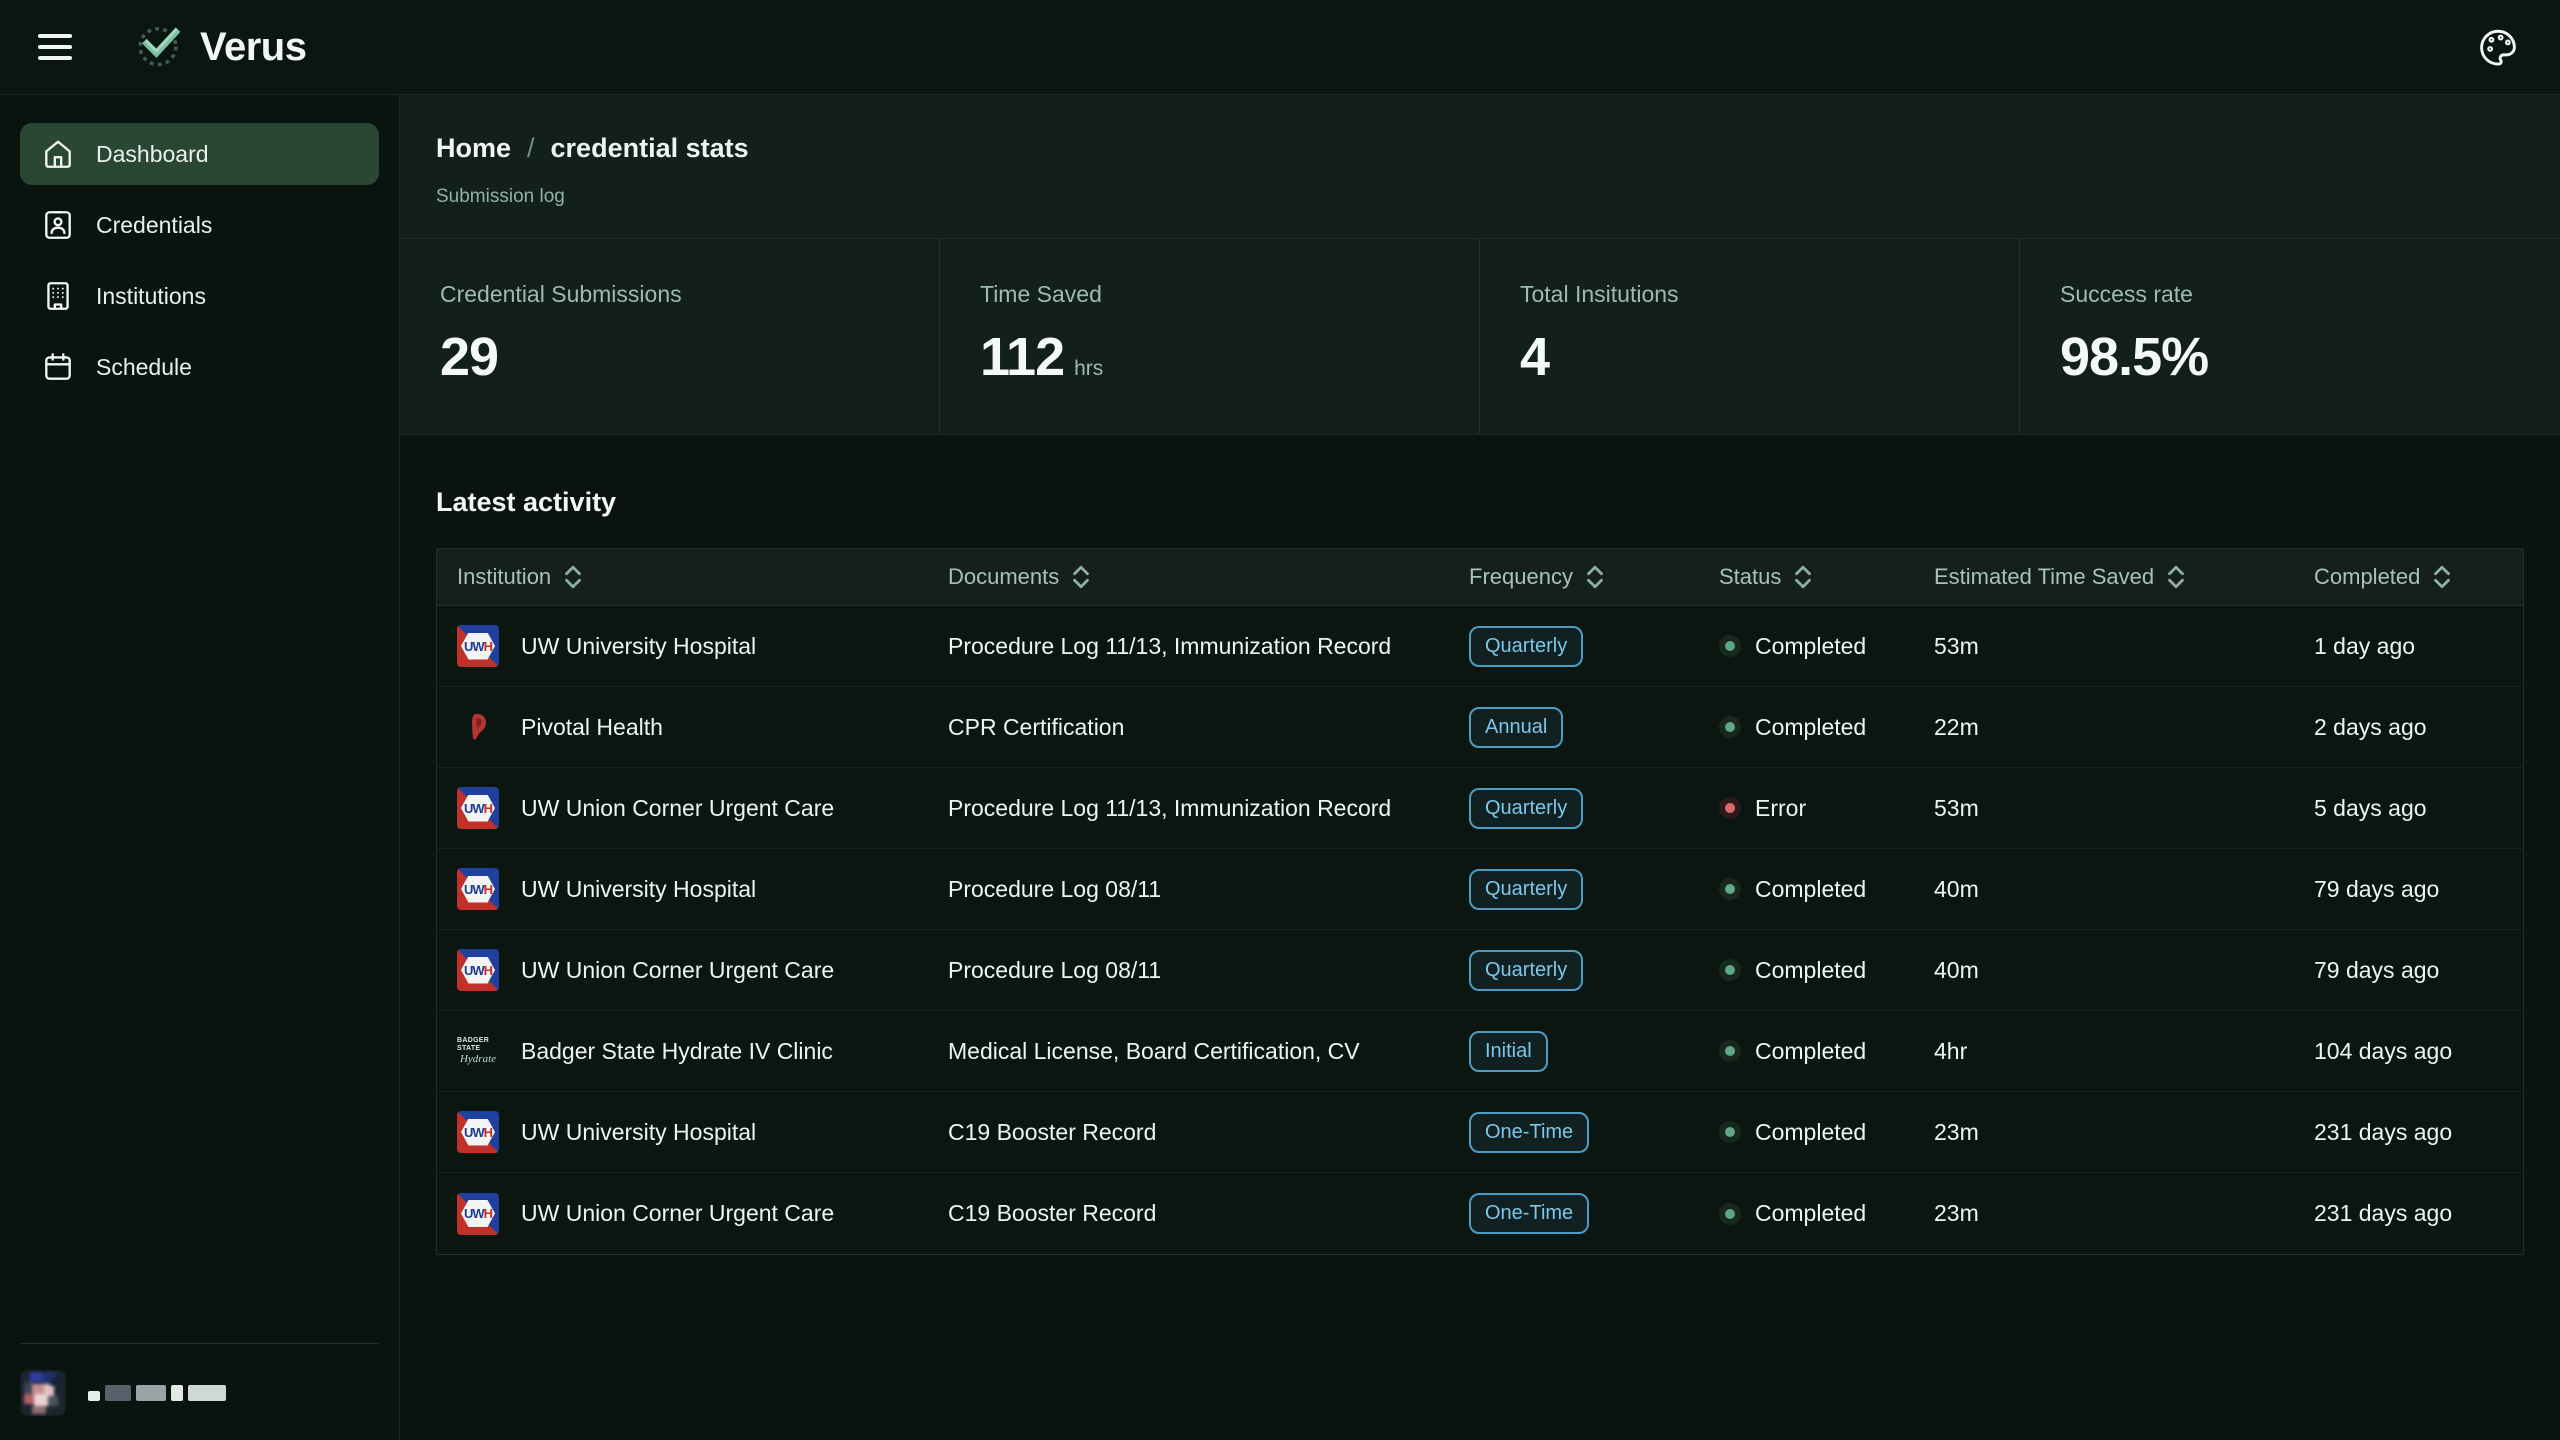 The height and width of the screenshot is (1440, 2560). What do you see at coordinates (474, 148) in the screenshot?
I see `breadcrumb-home-link: Home` at bounding box center [474, 148].